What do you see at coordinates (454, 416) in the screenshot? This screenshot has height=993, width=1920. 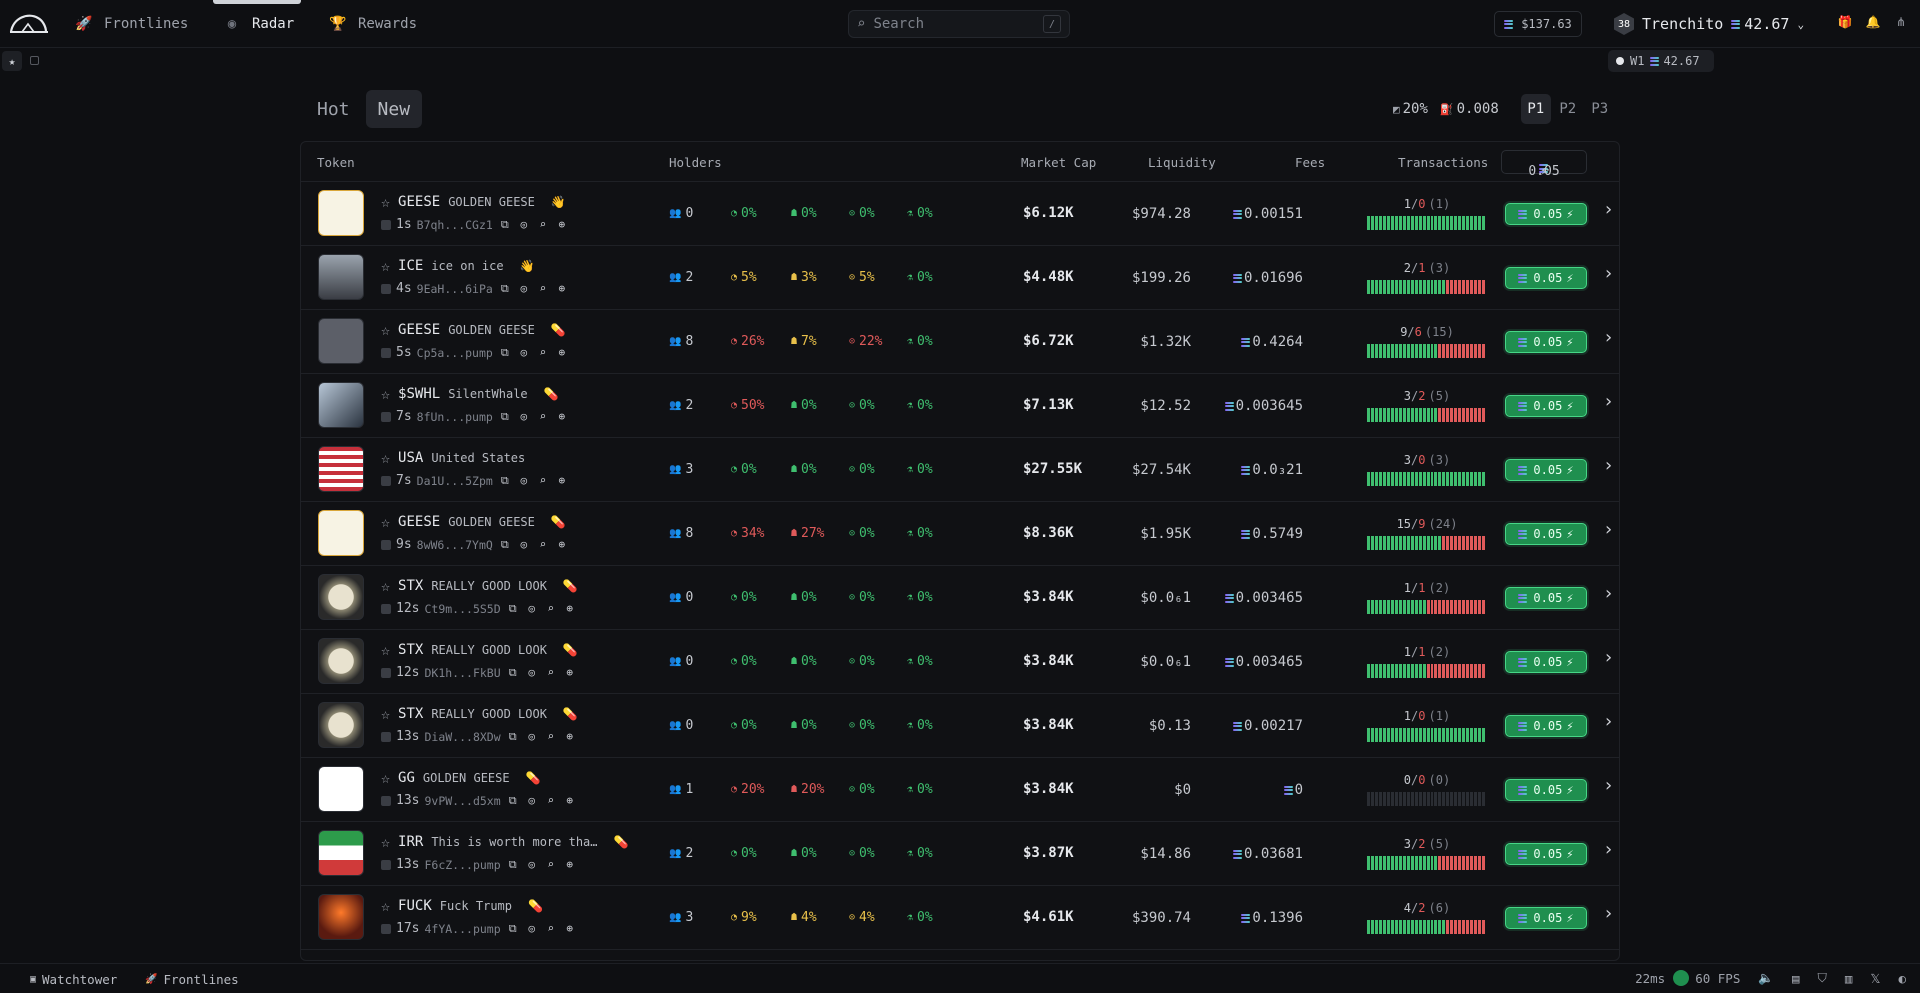 I see `token-address: 8fUn...pump` at bounding box center [454, 416].